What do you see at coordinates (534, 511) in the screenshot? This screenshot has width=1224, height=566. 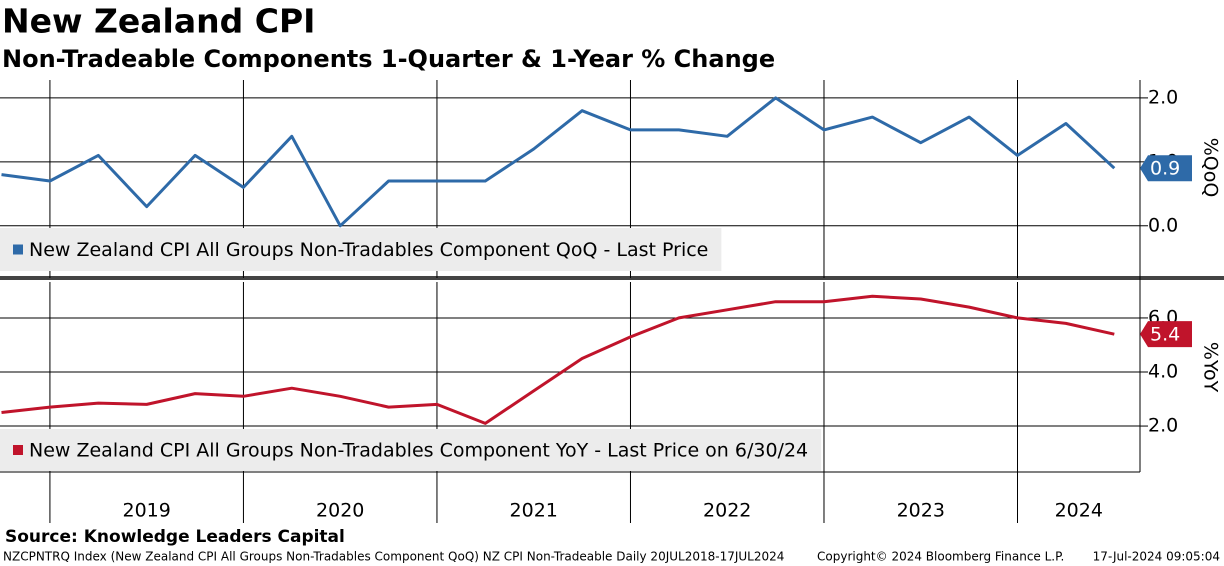 I see `x-tick-label: 2021` at bounding box center [534, 511].